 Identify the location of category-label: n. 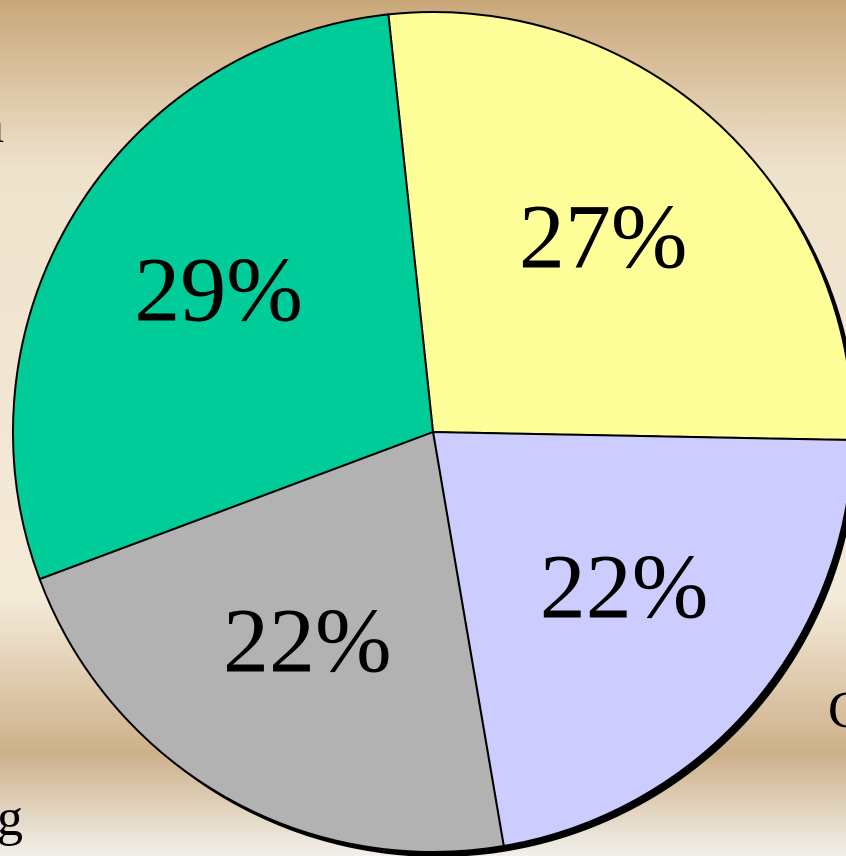
(2, 125).